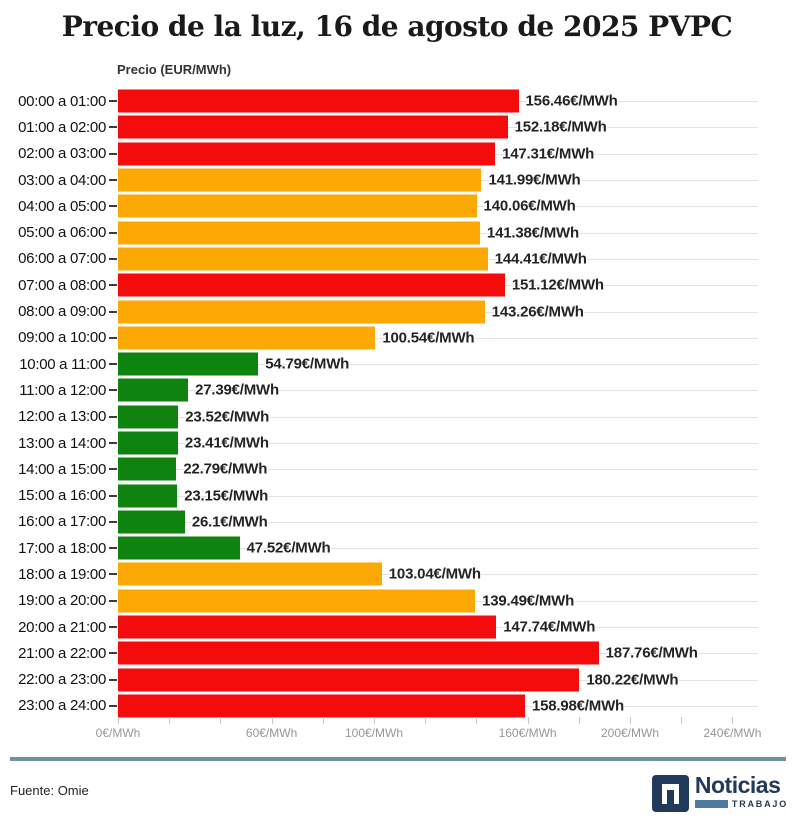 This screenshot has height=821, width=794. What do you see at coordinates (571, 101) in the screenshot?
I see `value-label: 156.46€/MWh` at bounding box center [571, 101].